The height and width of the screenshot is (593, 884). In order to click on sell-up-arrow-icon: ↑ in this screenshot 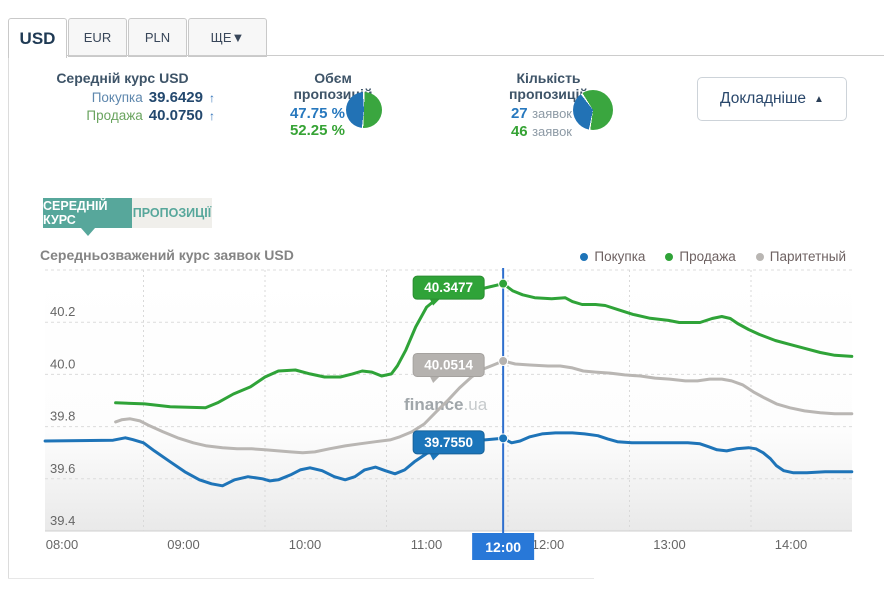, I will do `click(212, 116)`.